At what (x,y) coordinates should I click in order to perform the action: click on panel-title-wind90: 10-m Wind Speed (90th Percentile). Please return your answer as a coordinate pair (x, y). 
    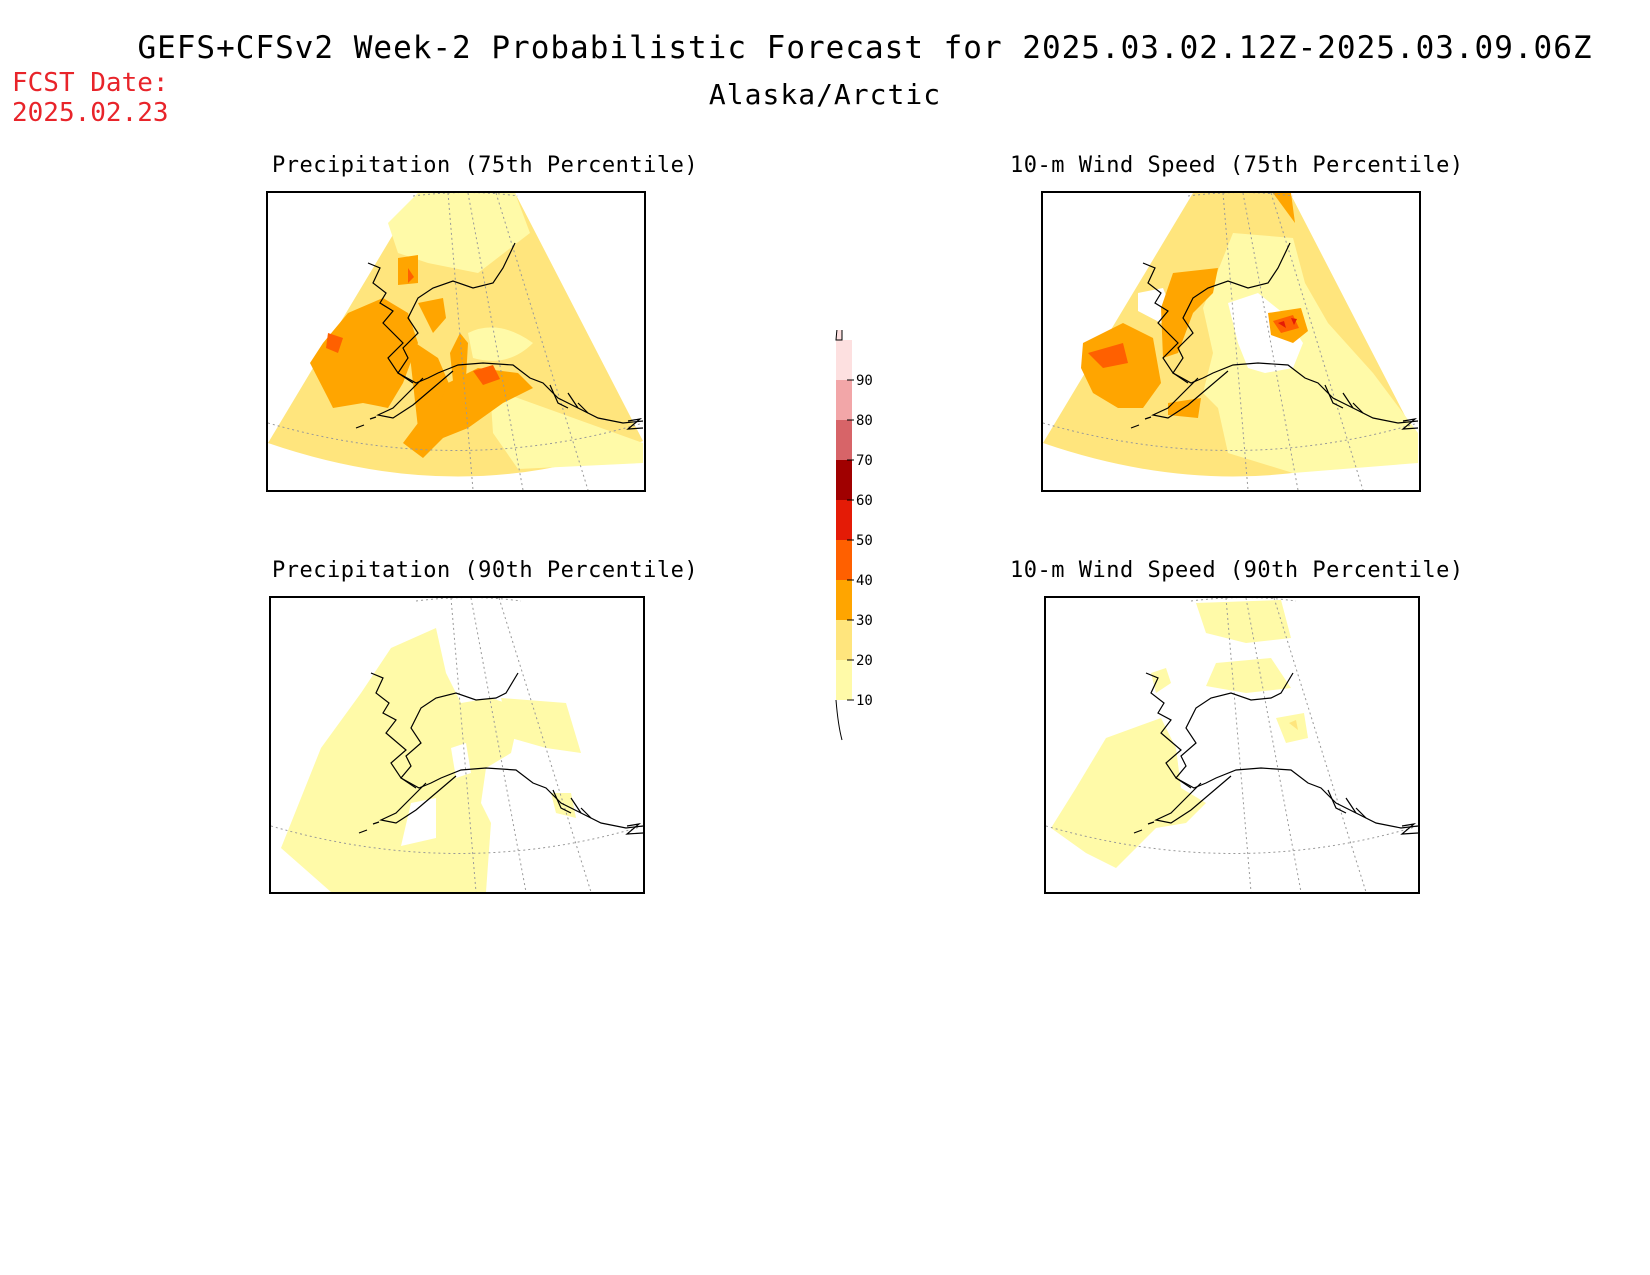
    Looking at the image, I should click on (1237, 570).